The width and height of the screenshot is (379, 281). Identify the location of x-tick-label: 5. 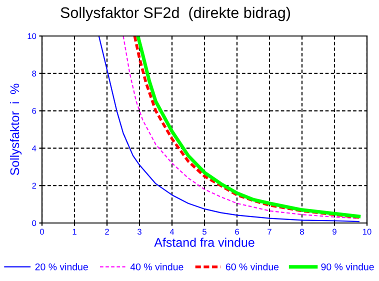
(204, 231).